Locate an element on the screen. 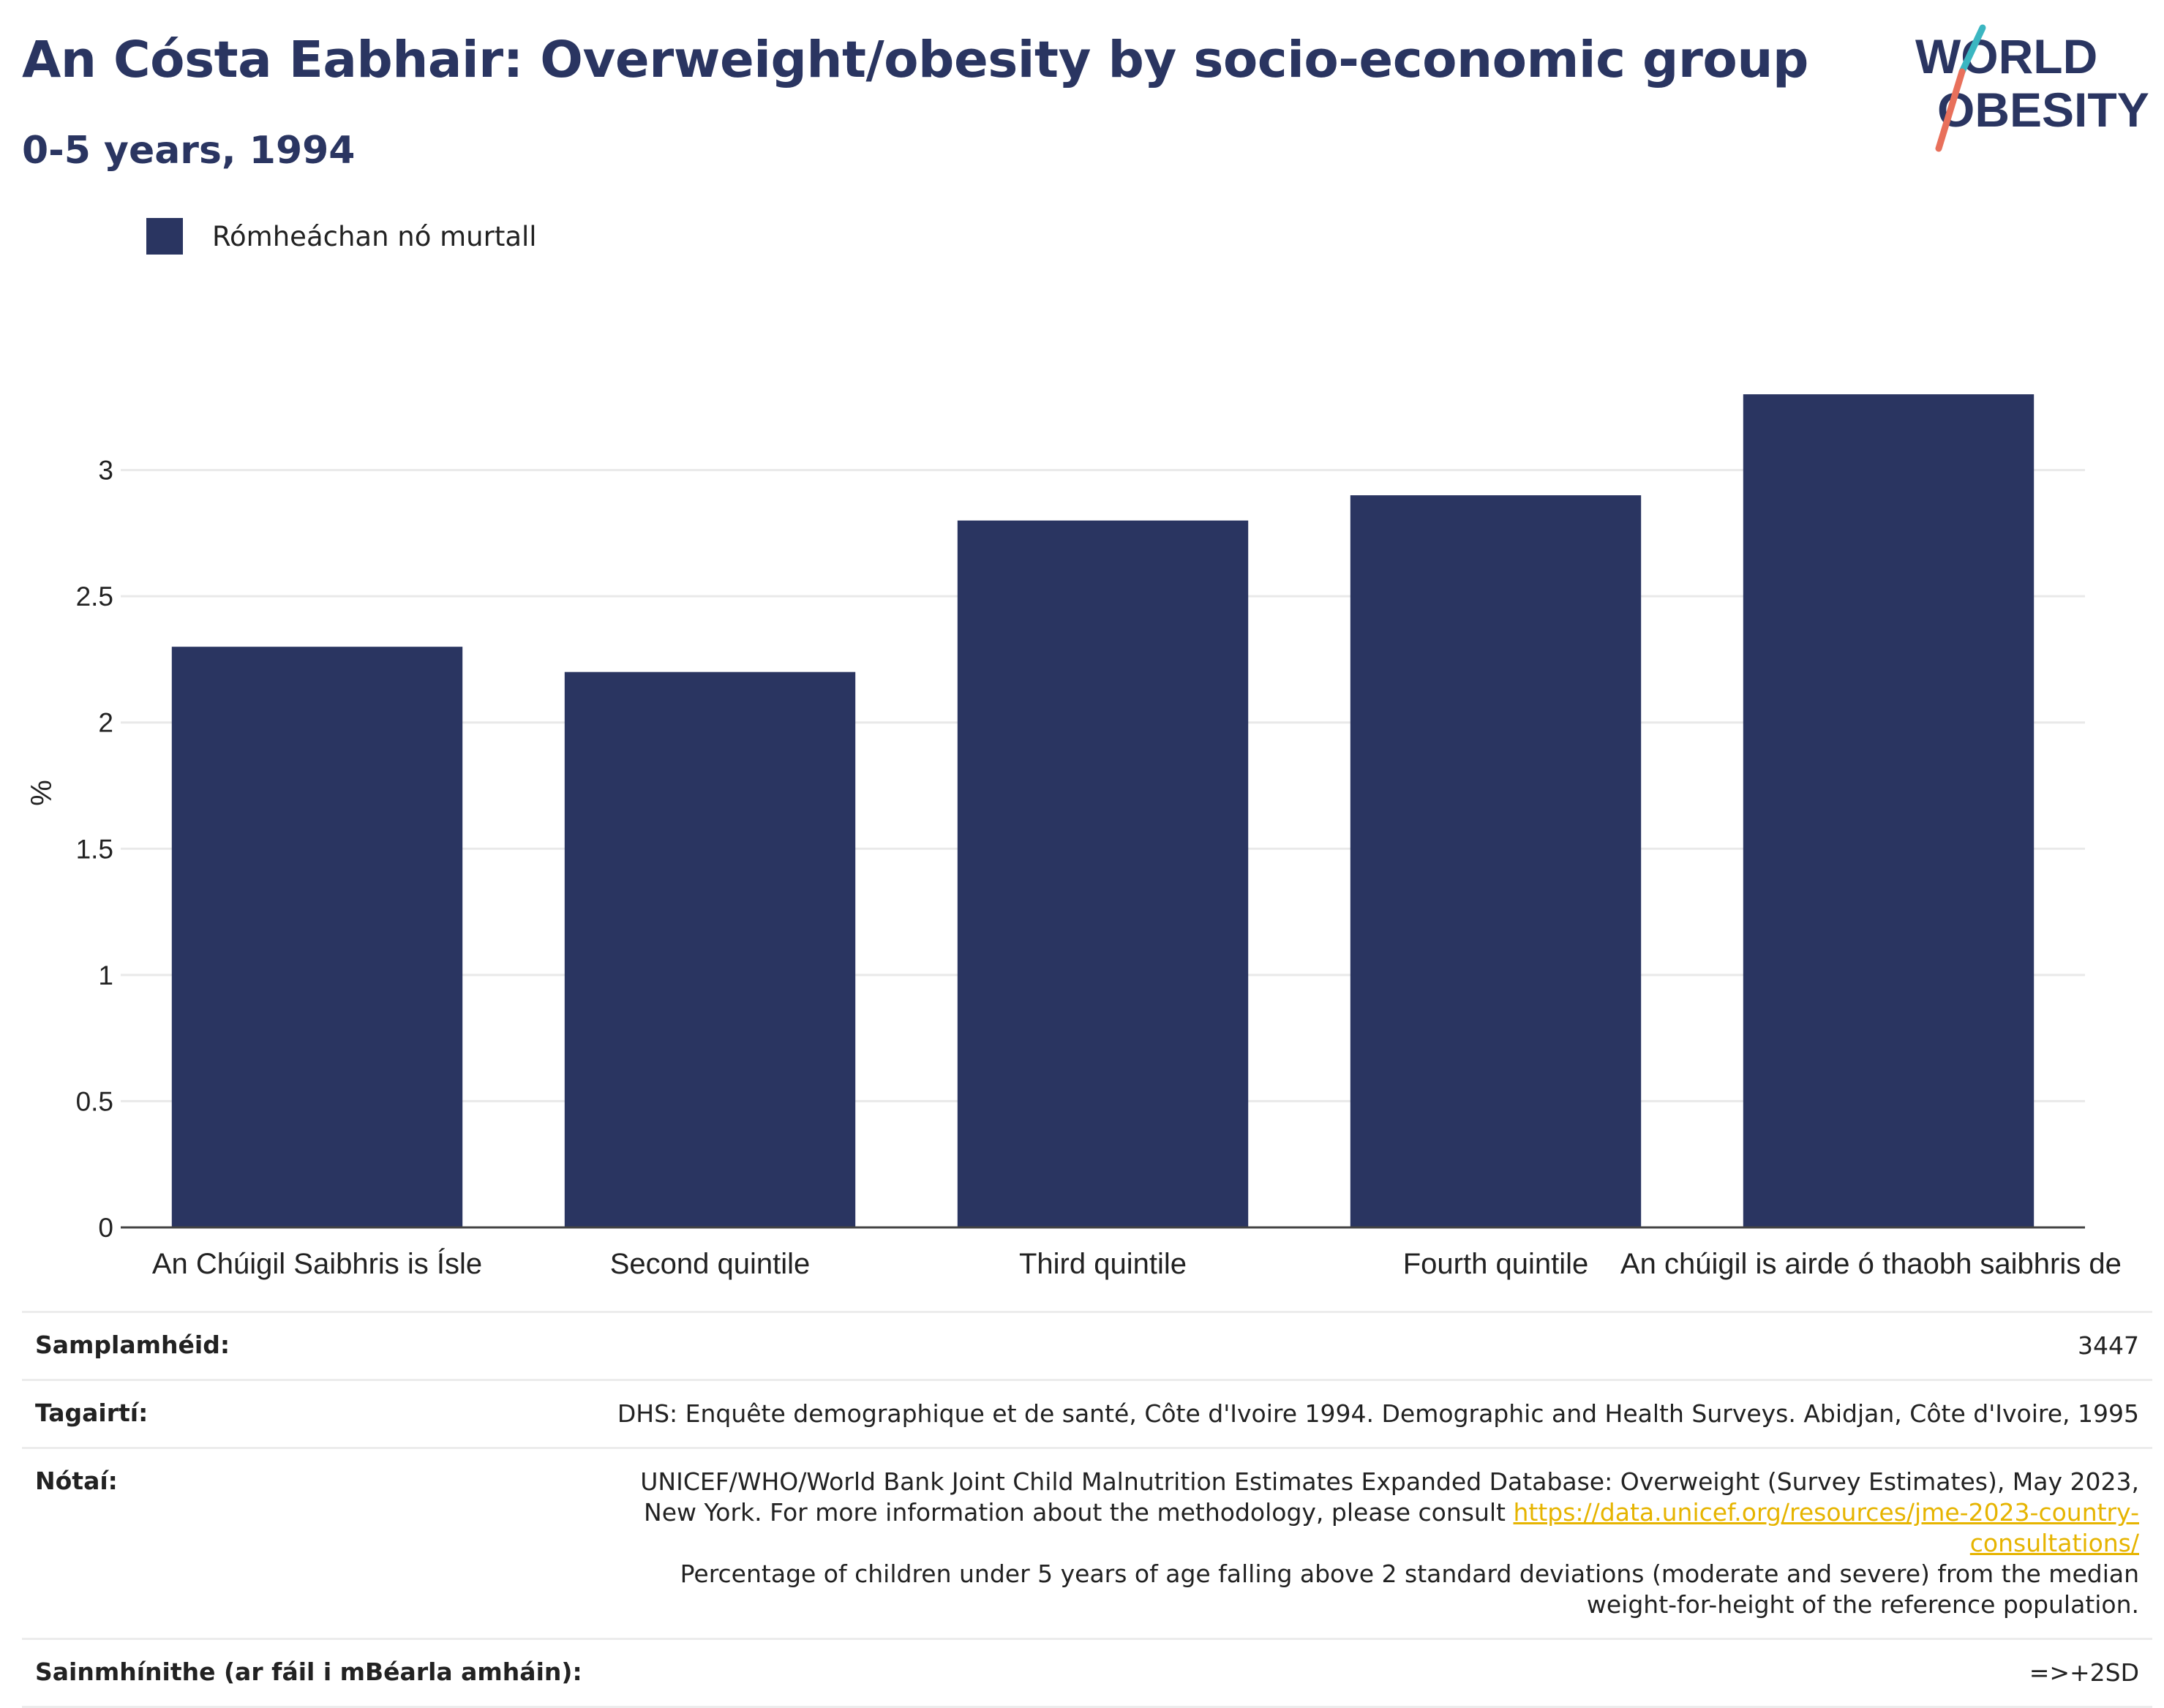 The image size is (2164, 1708). logo-slash-teal is located at coordinates (1972, 49).